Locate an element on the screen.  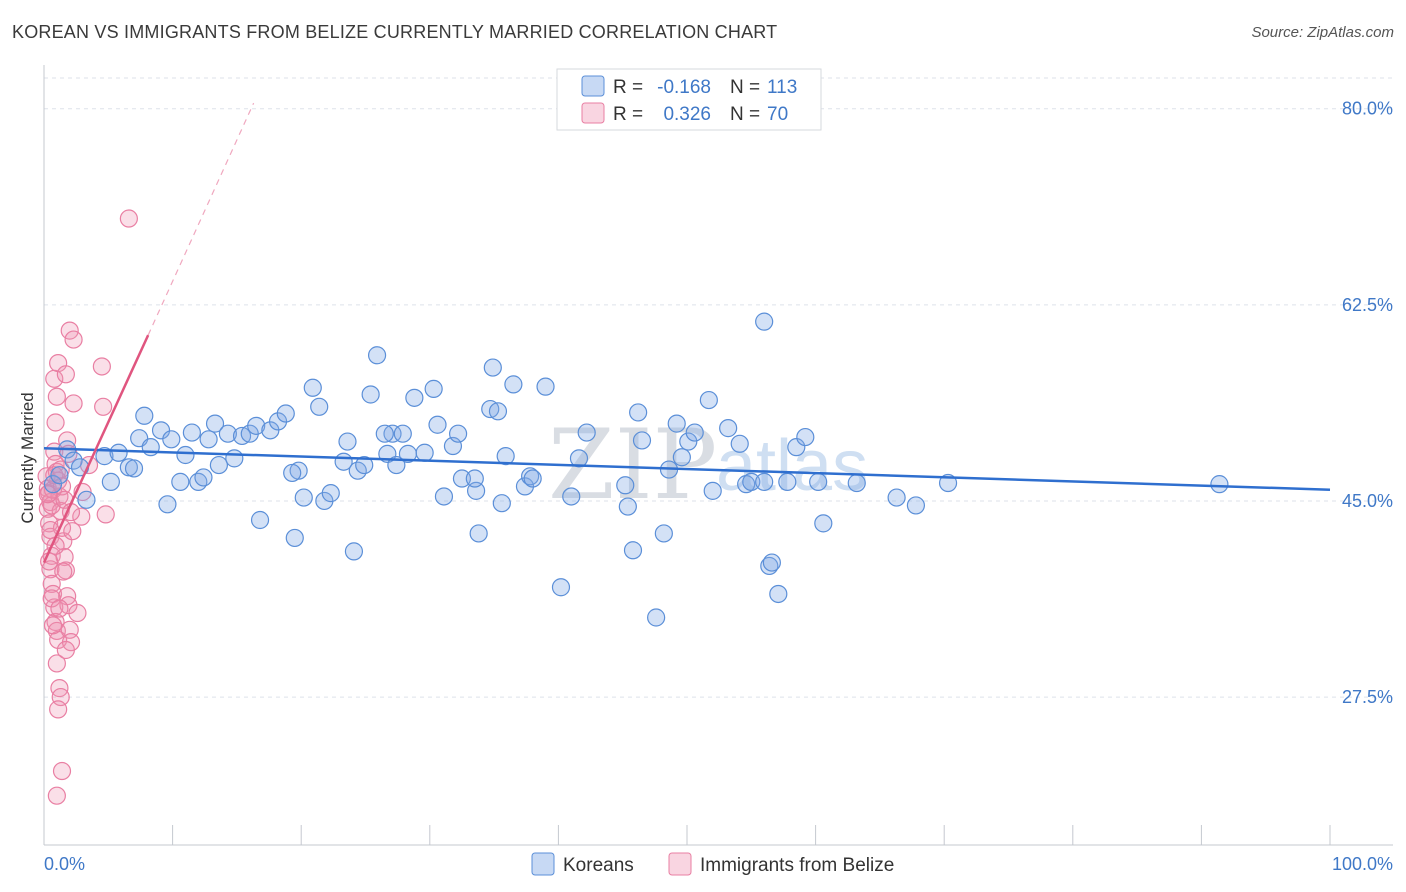
y-tick-labels: 27.5% 45.0% 62.5% 80.0% is located at coordinates (1367, 403).